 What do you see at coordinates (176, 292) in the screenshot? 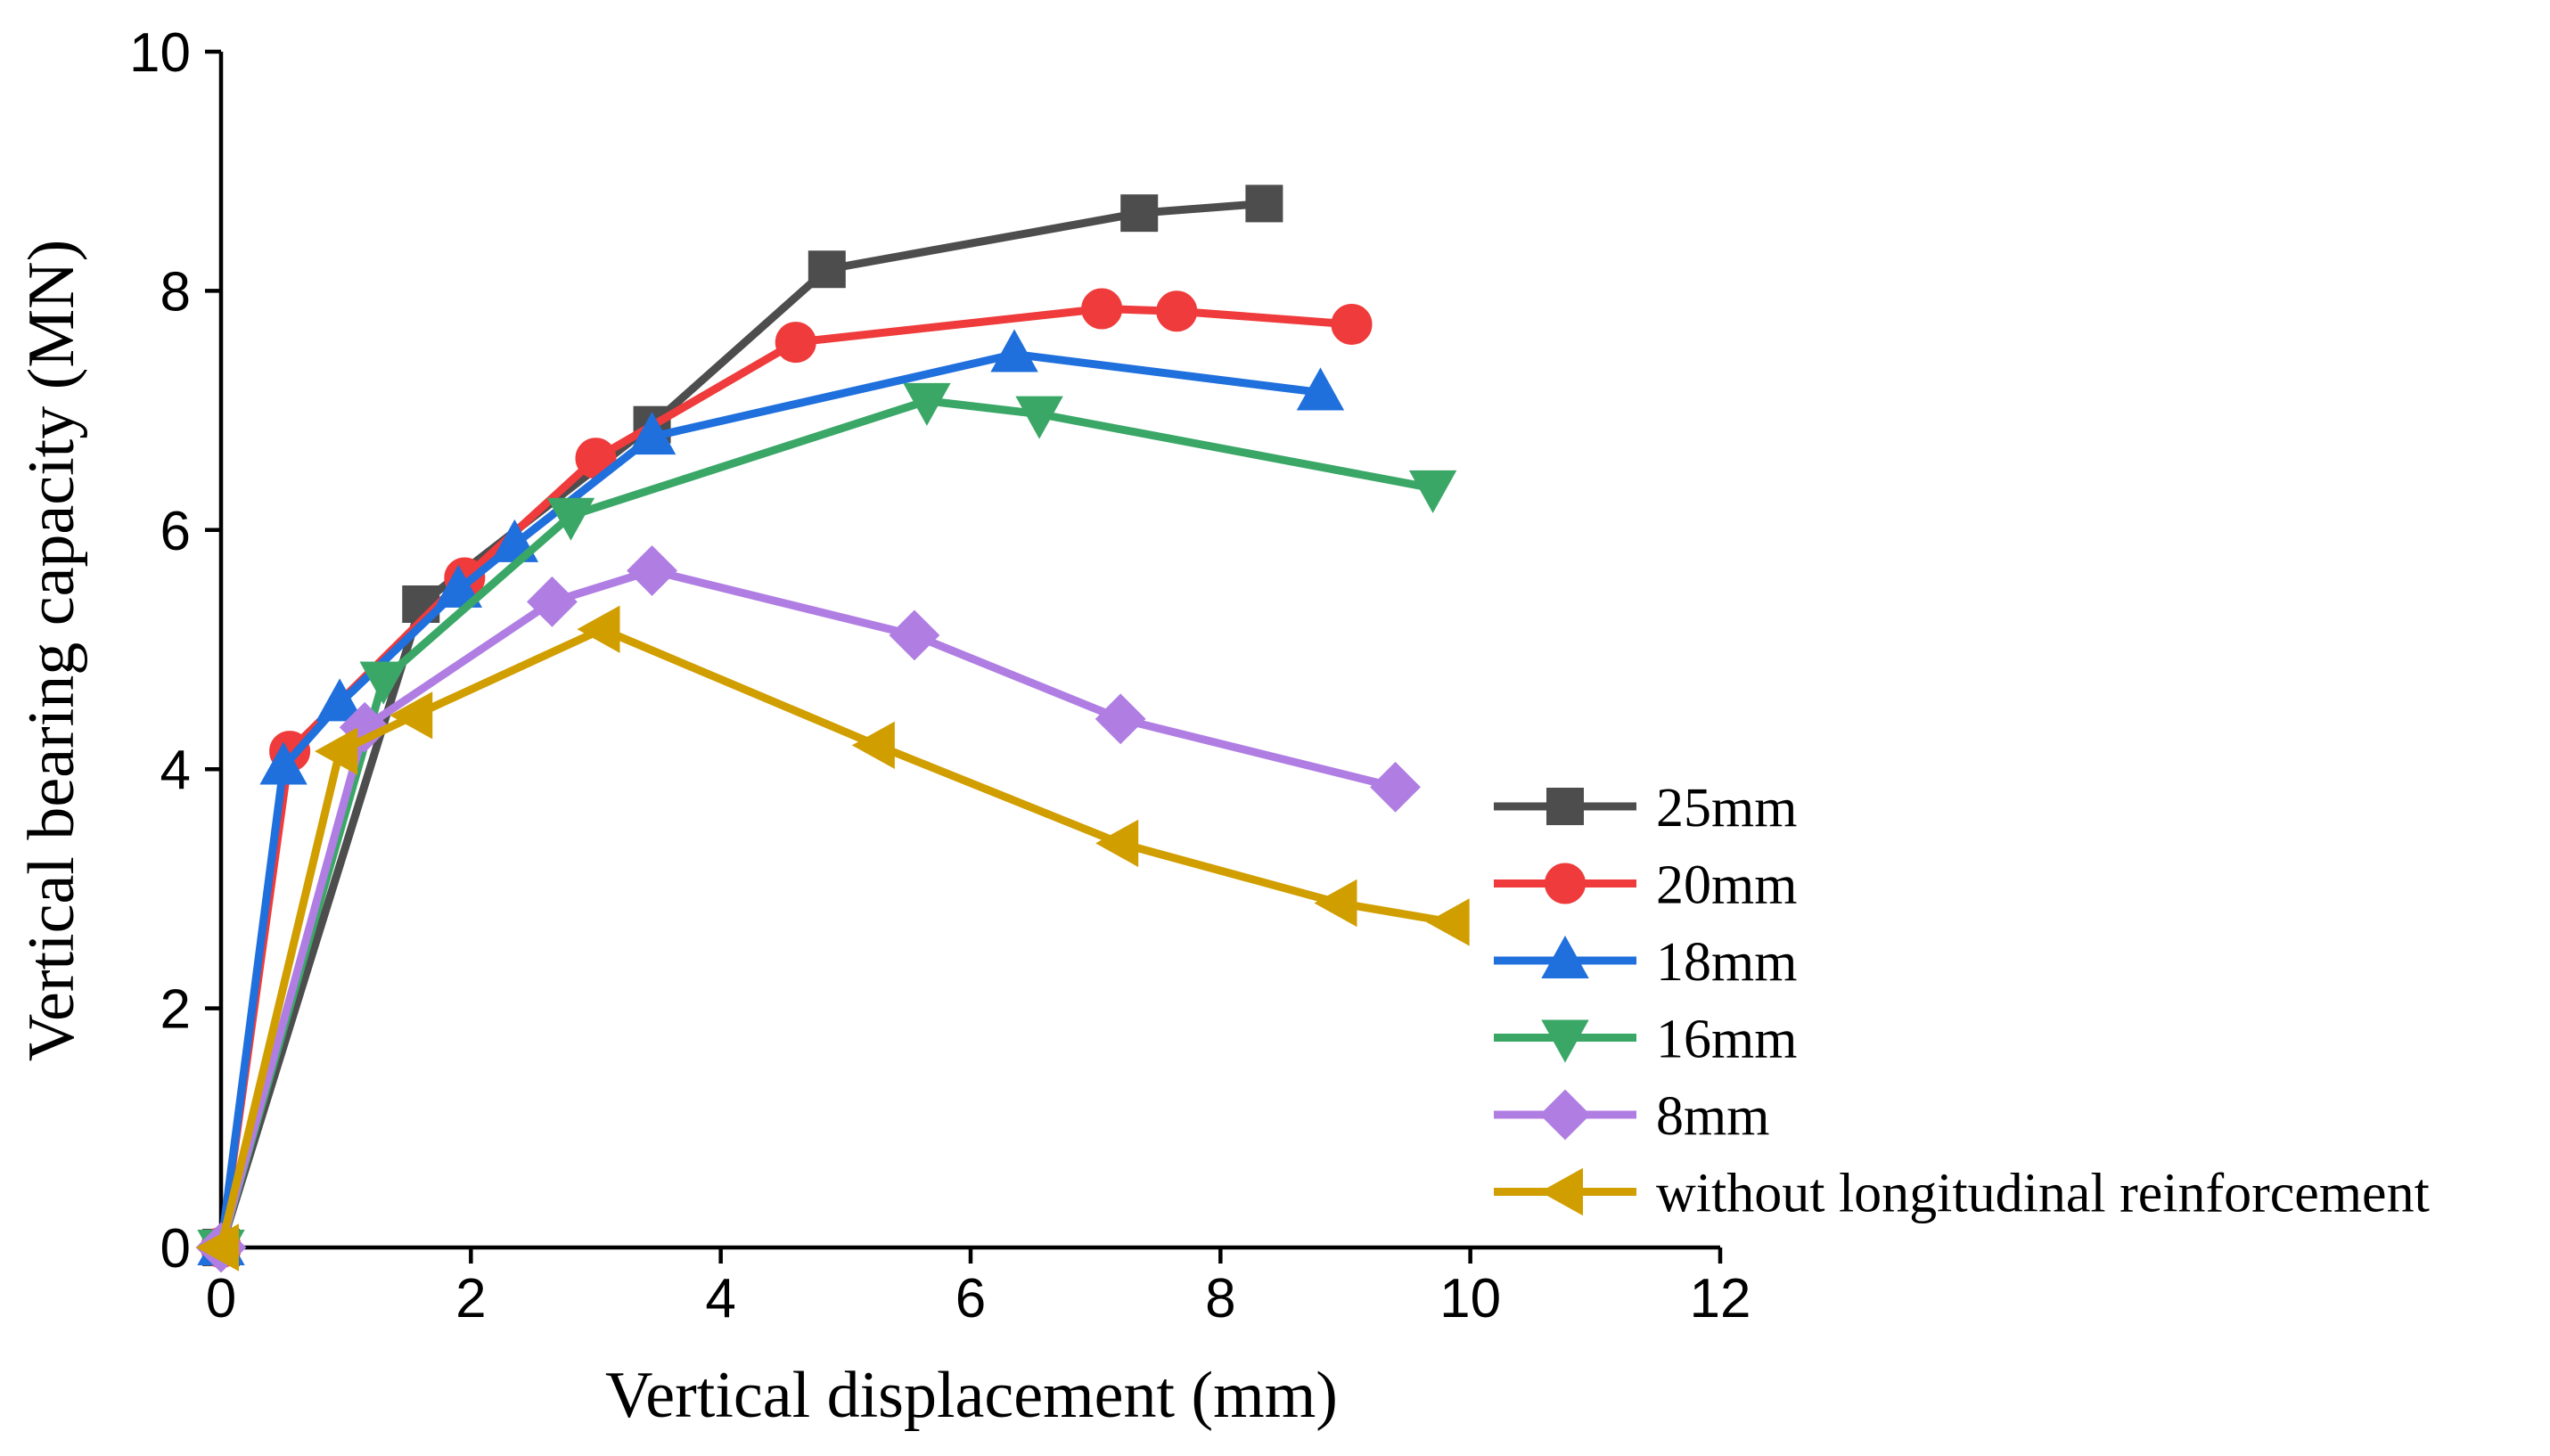
I see `y-tick-label: 8` at bounding box center [176, 292].